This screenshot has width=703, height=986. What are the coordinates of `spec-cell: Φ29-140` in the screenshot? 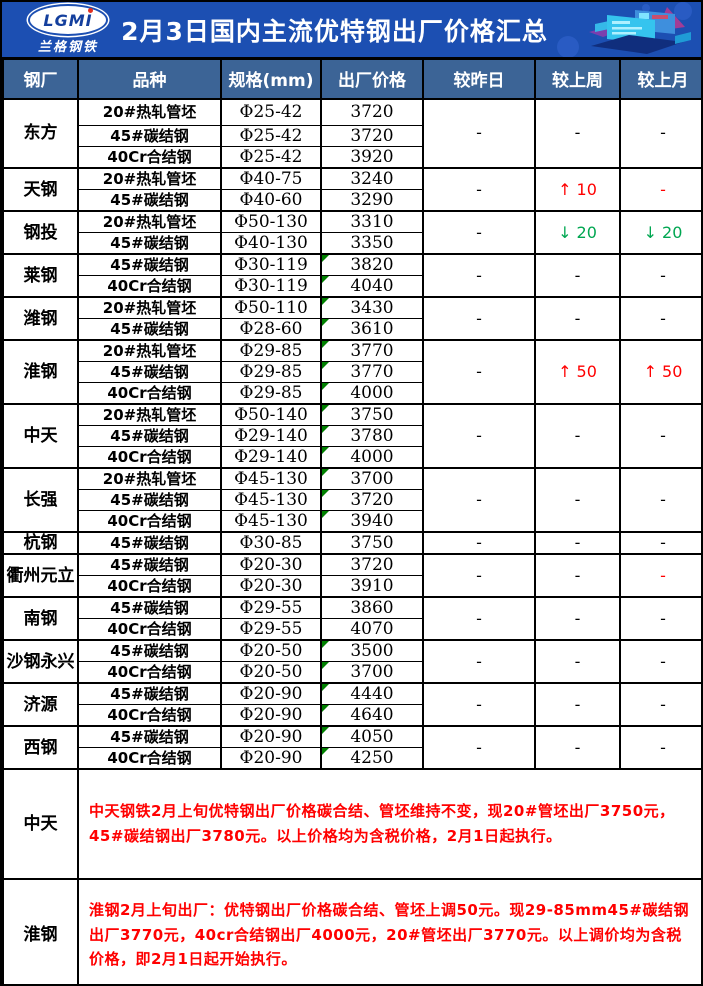 It's located at (271, 457).